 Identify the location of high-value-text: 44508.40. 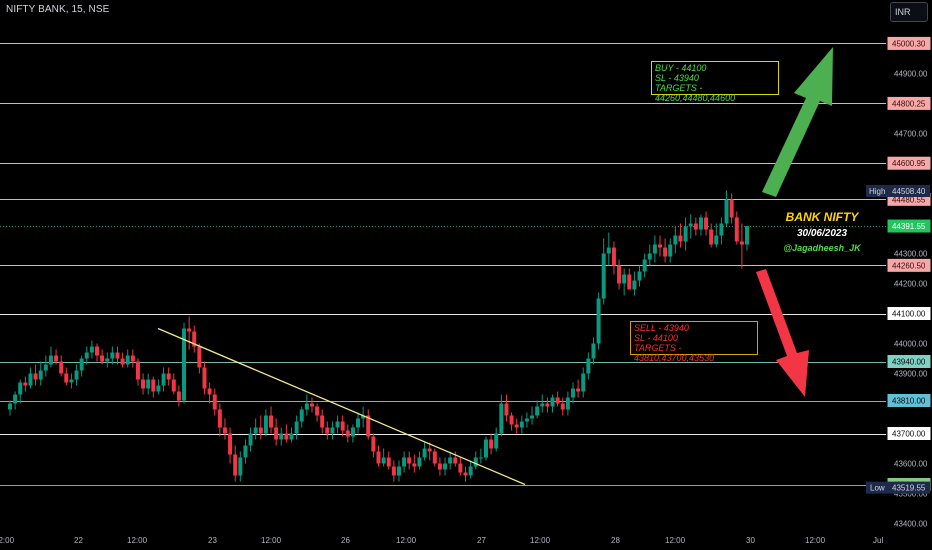
(909, 191).